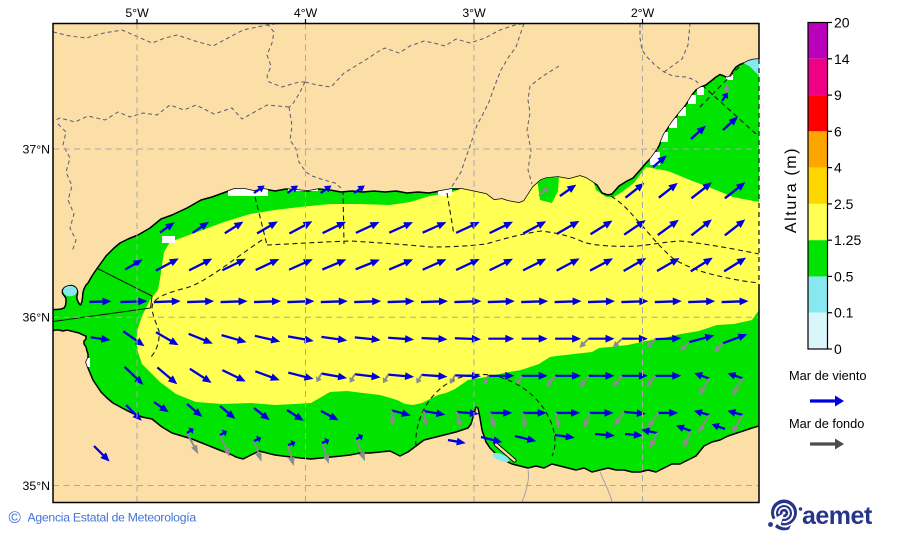  Describe the element at coordinates (306, 13) in the screenshot. I see `svg-text: 4°W` at that location.